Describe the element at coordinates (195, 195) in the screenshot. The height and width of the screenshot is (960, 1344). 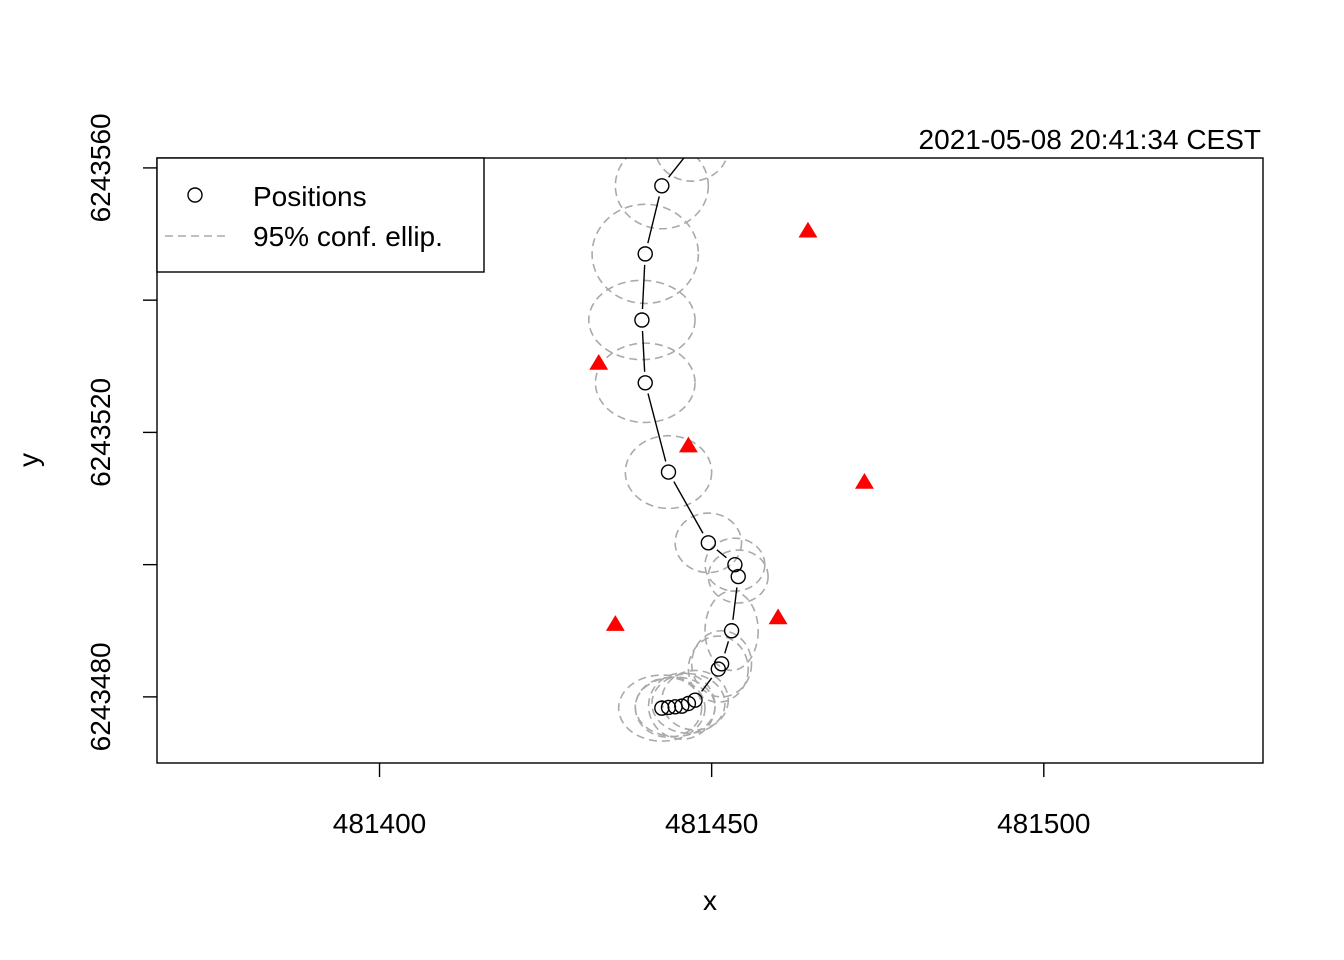
I see `legend-circle-symbol` at that location.